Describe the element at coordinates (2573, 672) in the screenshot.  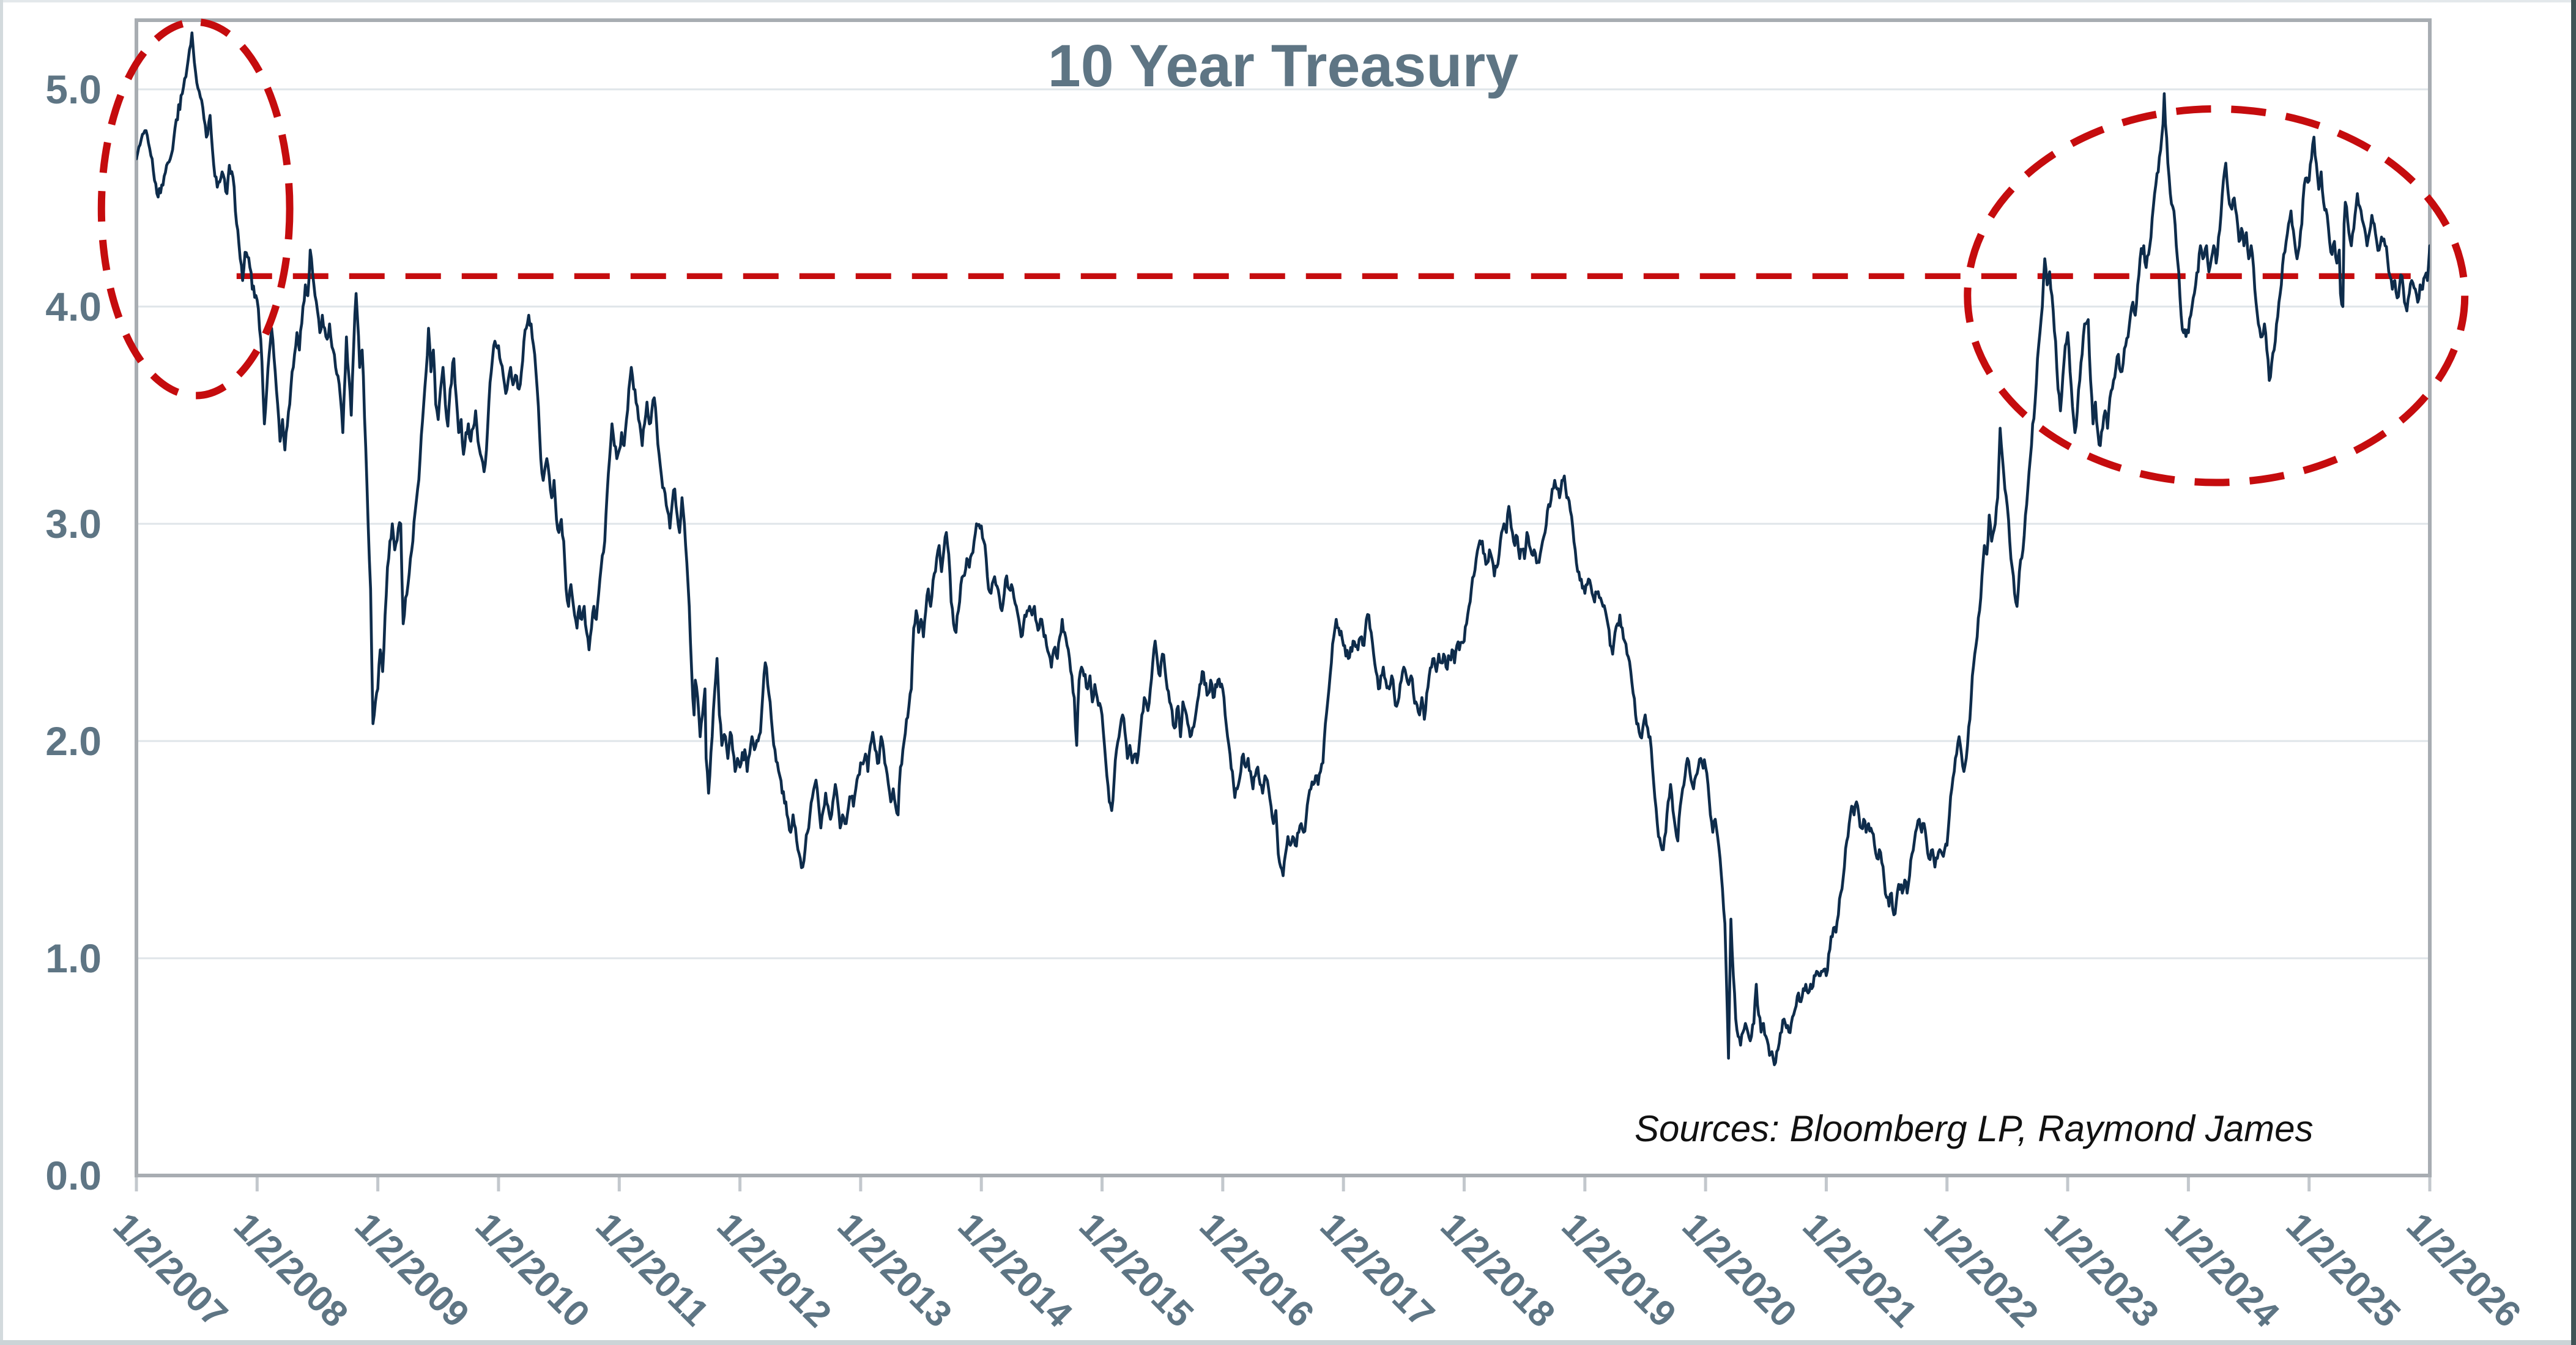
I see `canvas-right-edge` at that location.